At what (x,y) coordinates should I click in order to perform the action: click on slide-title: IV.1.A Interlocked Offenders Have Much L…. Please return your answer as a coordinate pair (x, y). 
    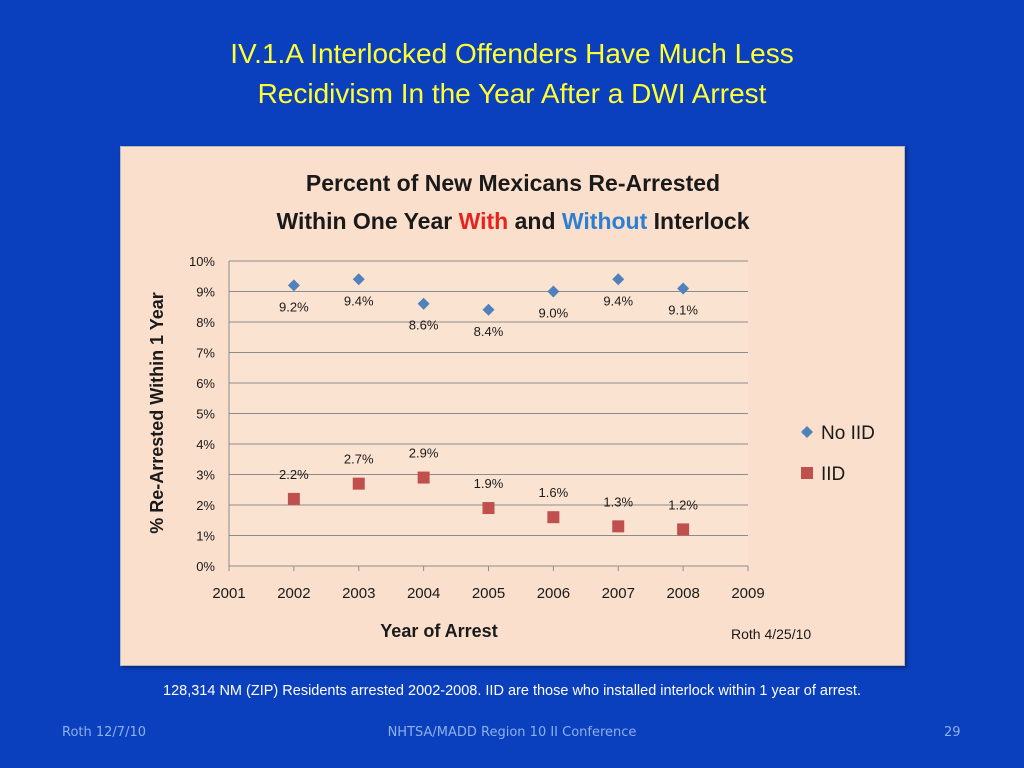
    Looking at the image, I should click on (512, 74).